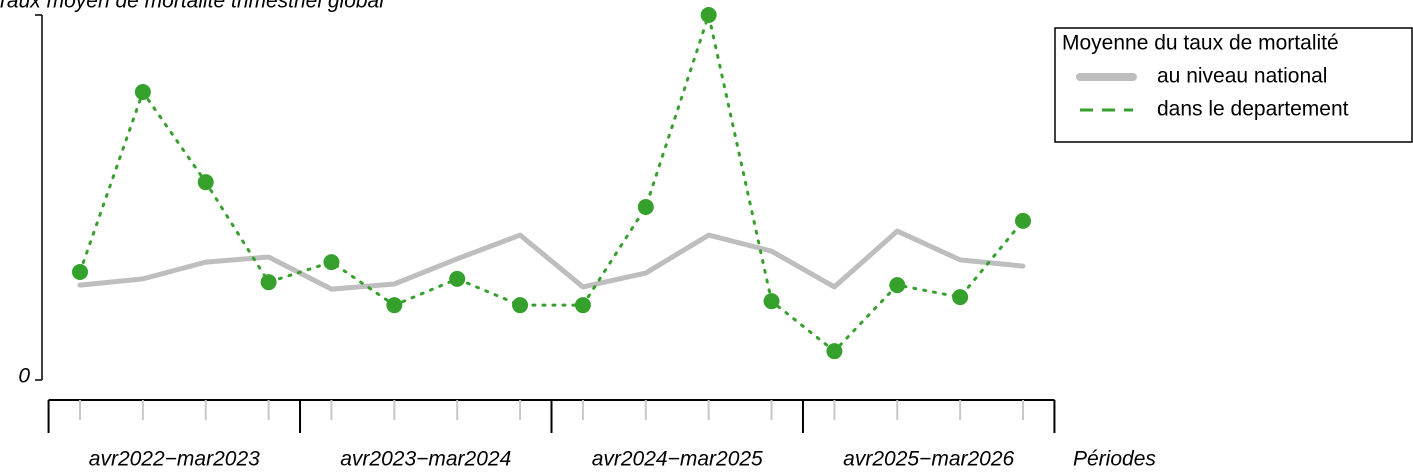  I want to click on group-label: avr2024−mar2025, so click(677, 459).